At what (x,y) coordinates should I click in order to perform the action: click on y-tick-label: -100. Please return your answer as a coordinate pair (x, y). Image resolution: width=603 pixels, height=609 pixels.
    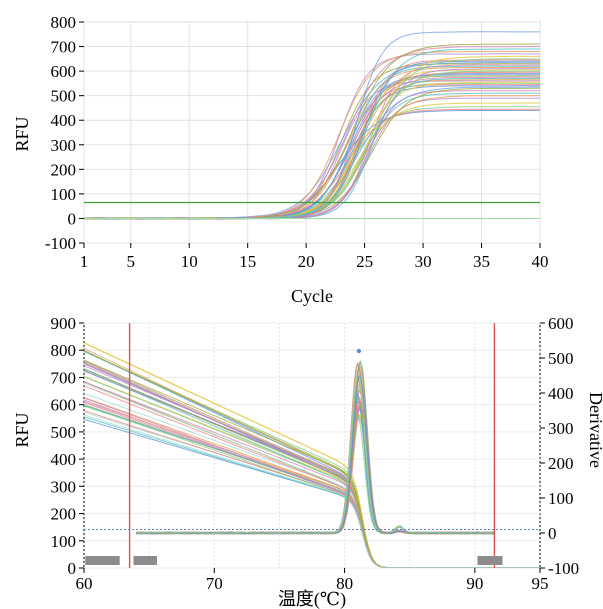
    Looking at the image, I should click on (60, 243).